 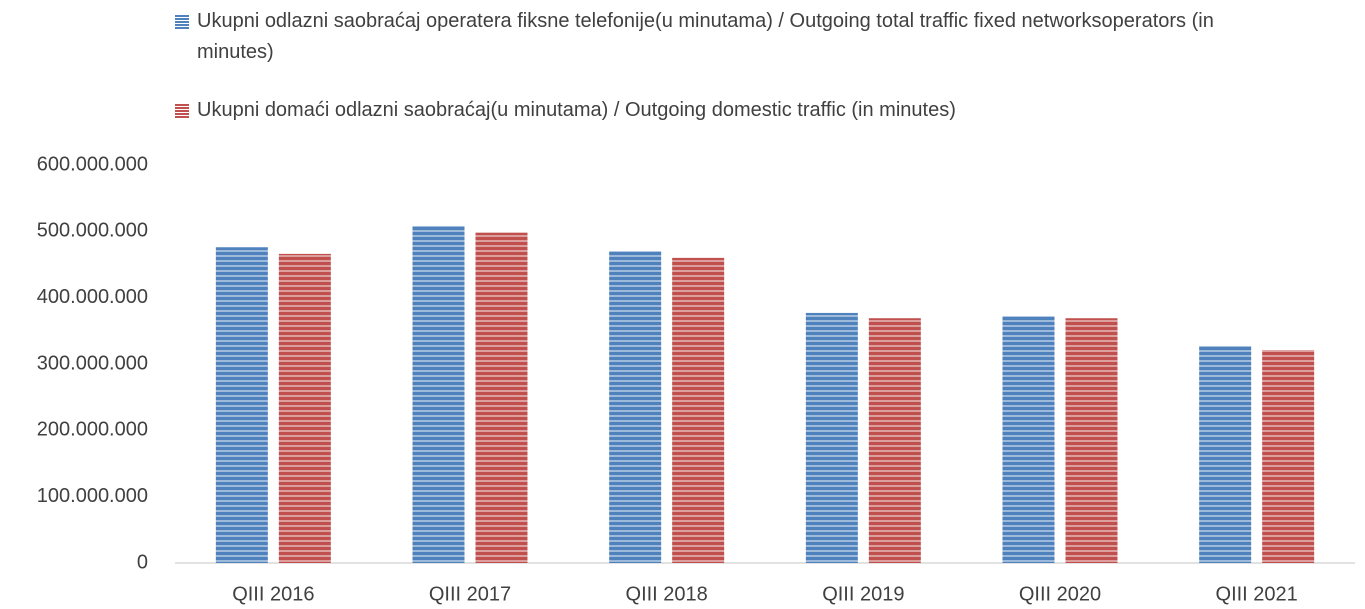 What do you see at coordinates (92, 164) in the screenshot?
I see `y-tick-label: 600.000.000` at bounding box center [92, 164].